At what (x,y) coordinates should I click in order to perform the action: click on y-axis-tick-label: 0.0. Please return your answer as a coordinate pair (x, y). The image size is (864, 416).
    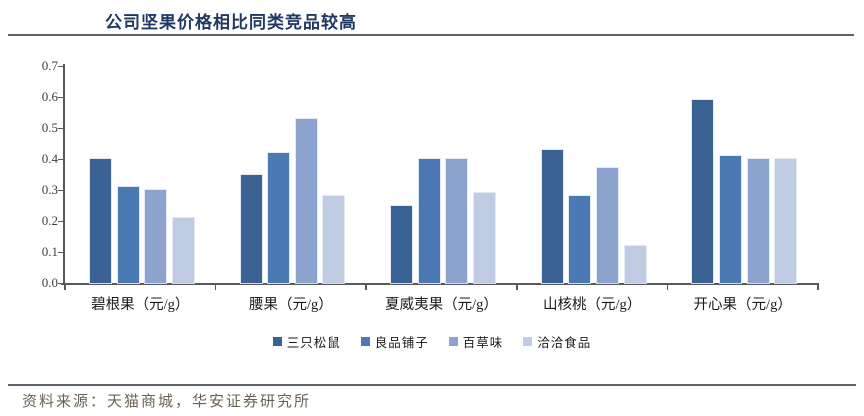
    Looking at the image, I should click on (49, 282).